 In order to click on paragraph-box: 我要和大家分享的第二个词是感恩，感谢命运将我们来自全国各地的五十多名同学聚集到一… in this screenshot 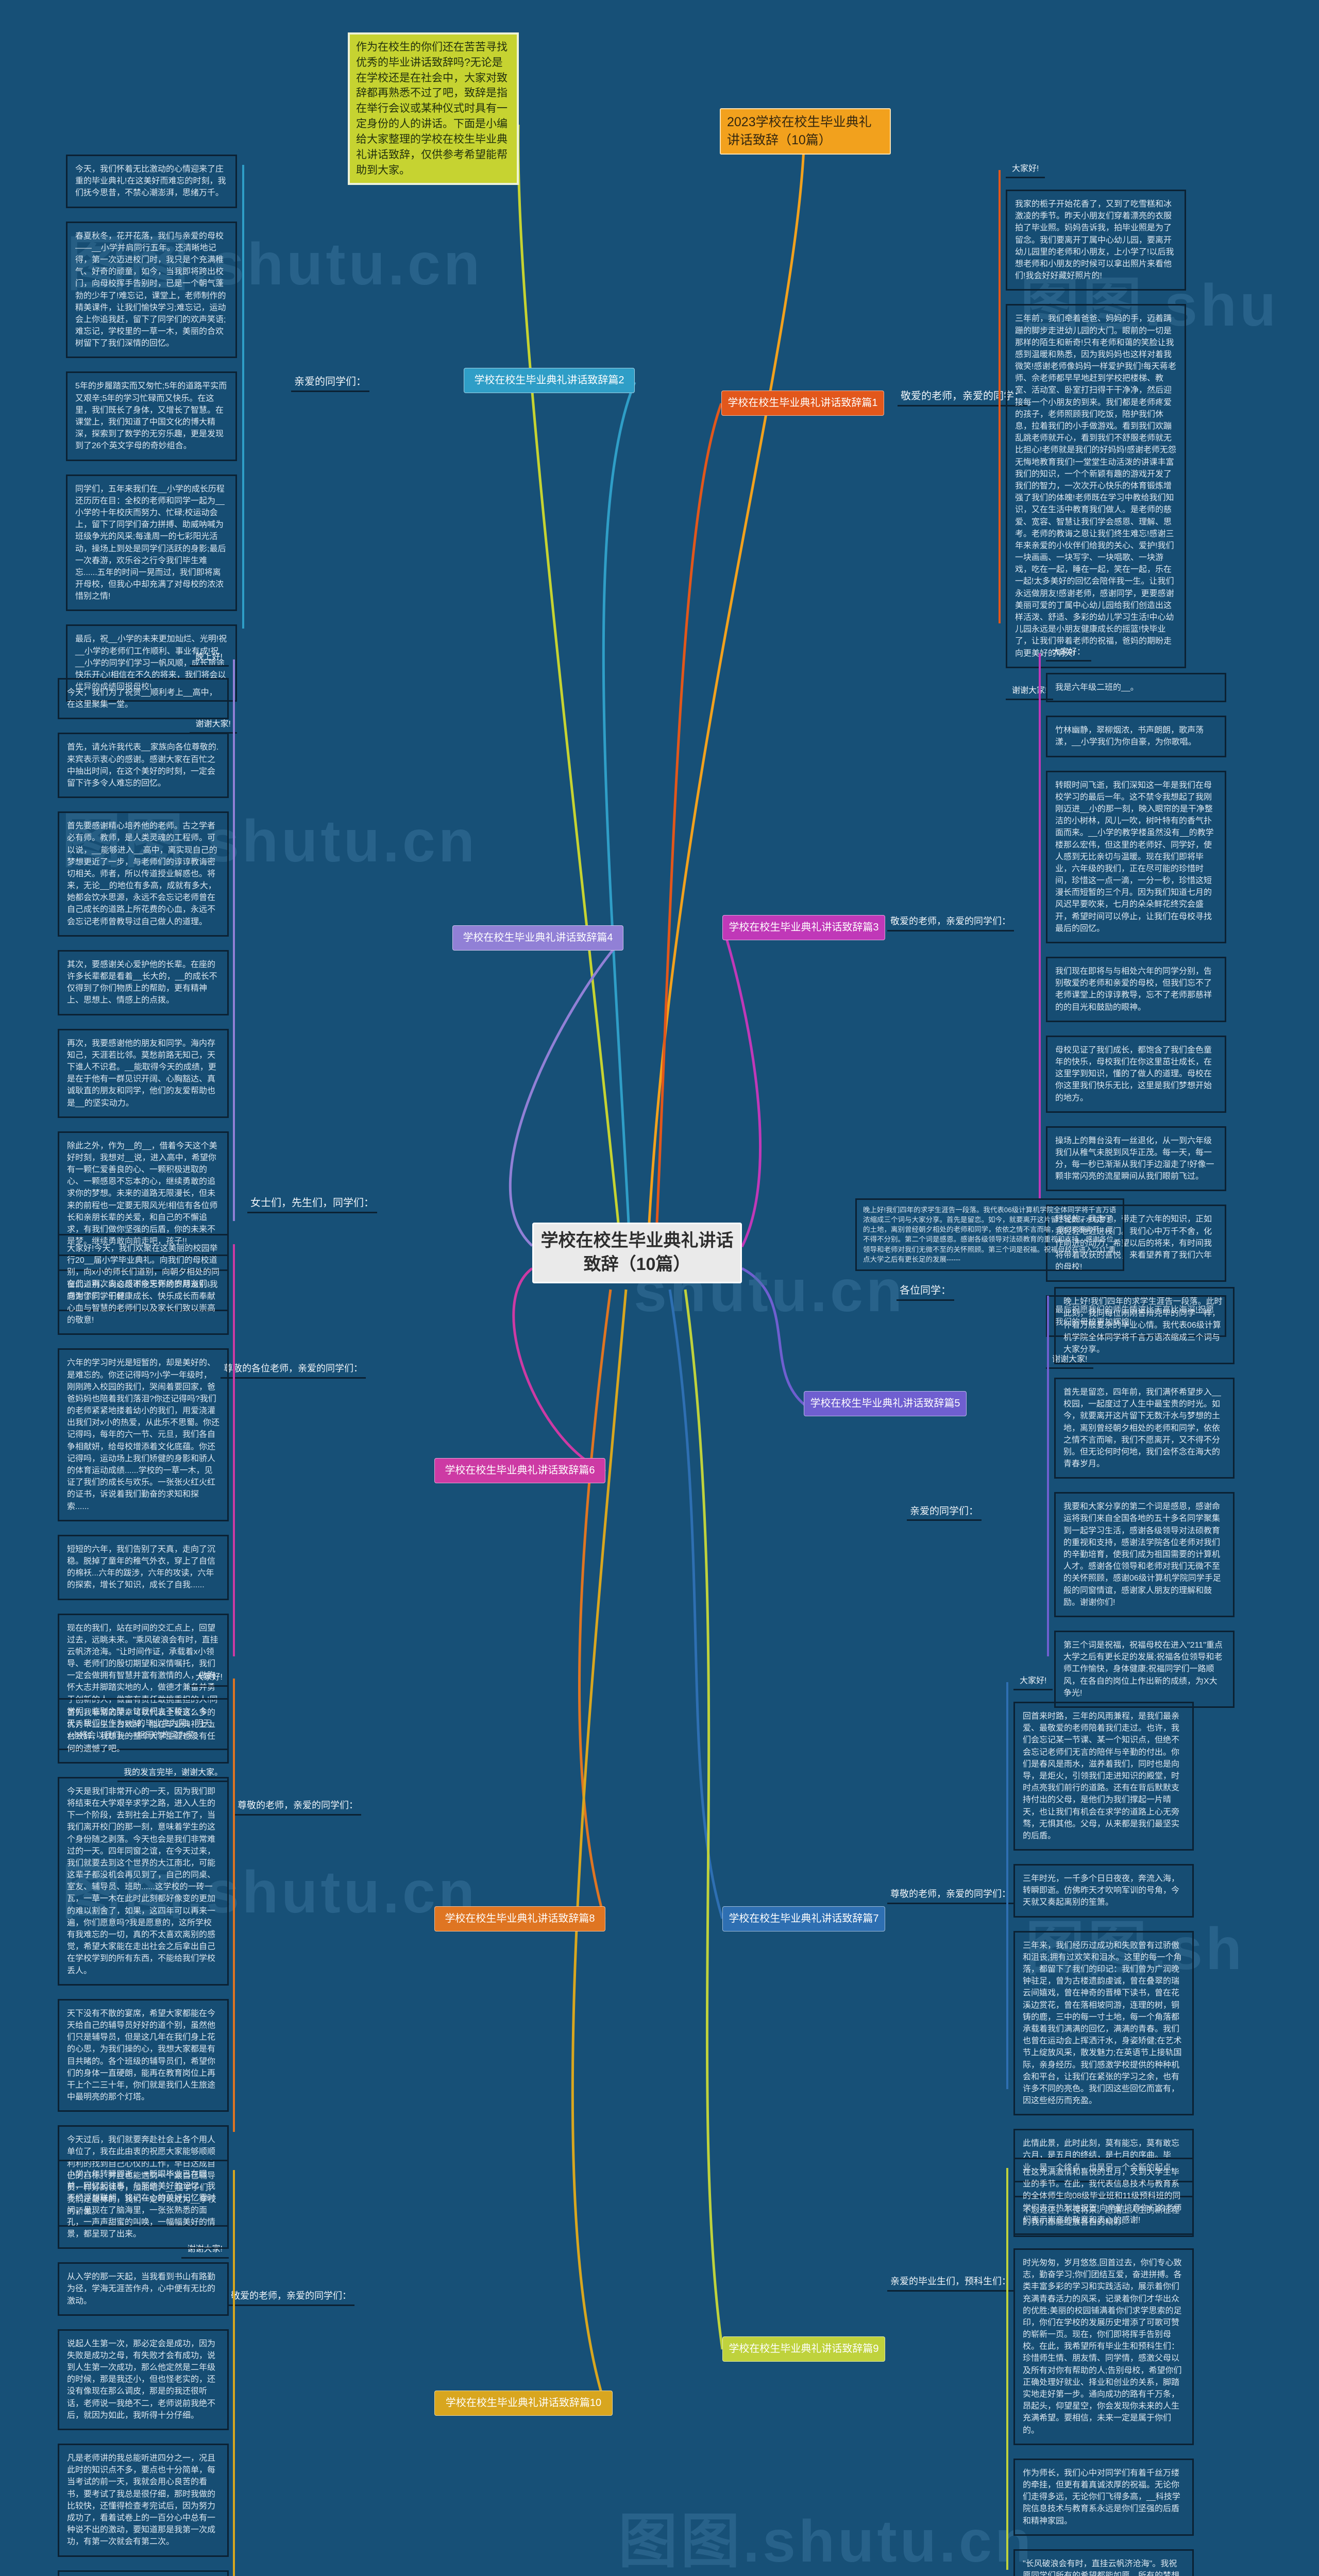, I will do `click(1144, 1555)`.